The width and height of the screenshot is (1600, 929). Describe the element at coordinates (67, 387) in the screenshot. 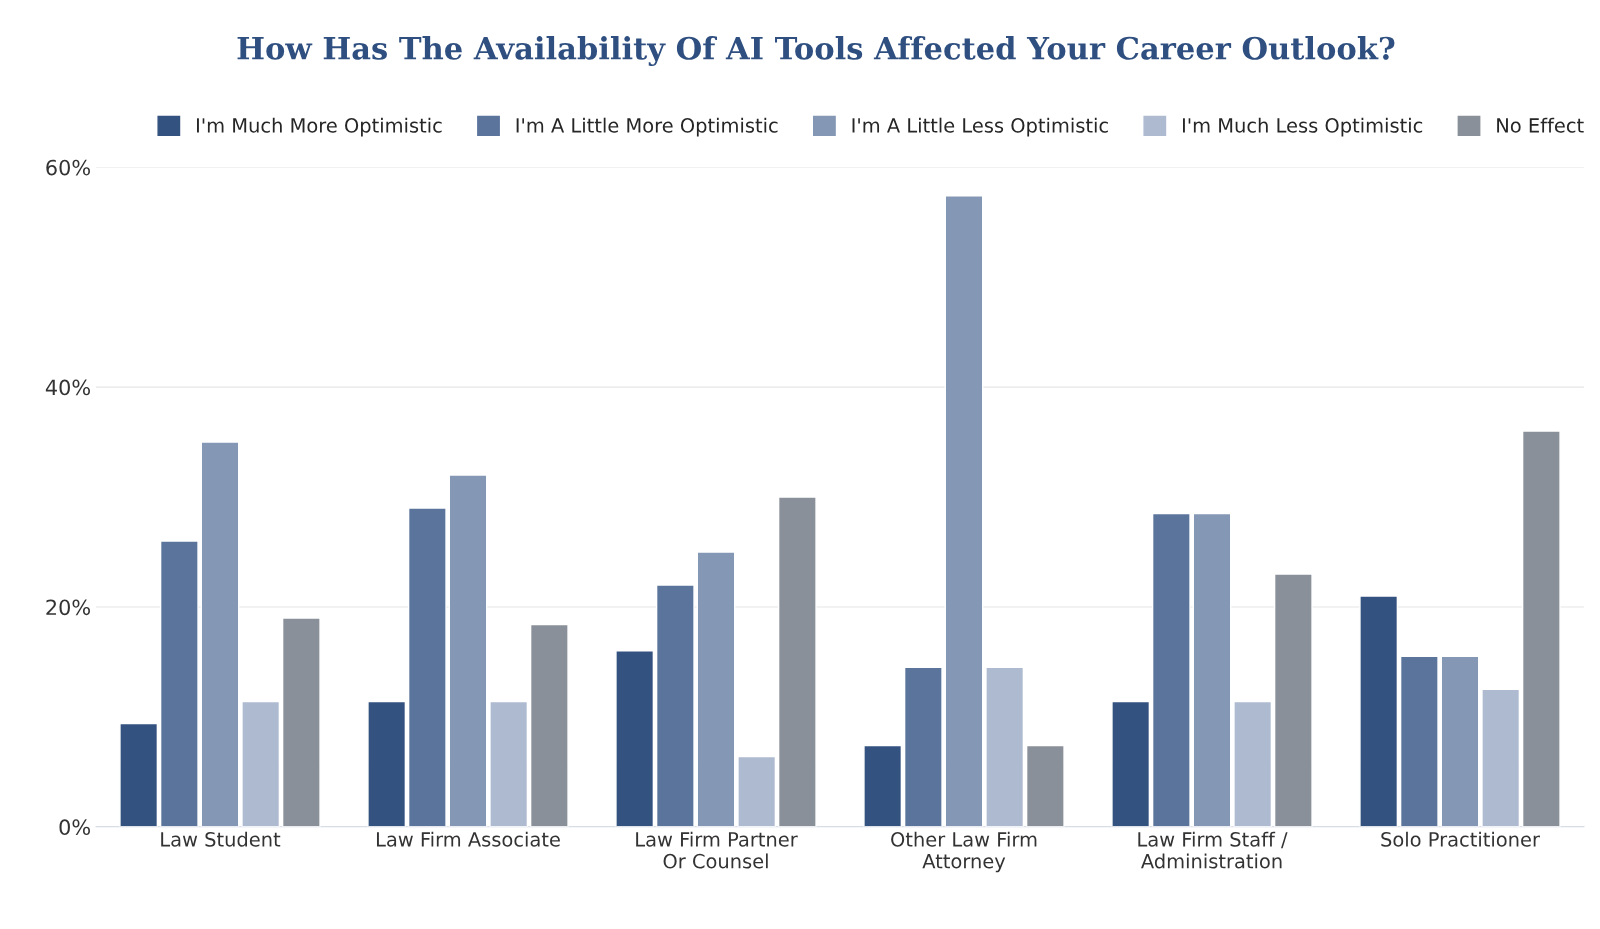

I see `y-tick-label: 40%` at that location.